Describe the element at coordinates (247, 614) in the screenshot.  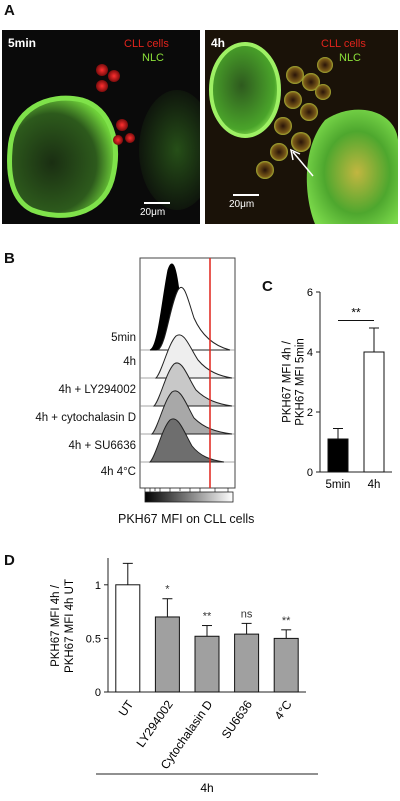
I see `significance-label: ns` at that location.